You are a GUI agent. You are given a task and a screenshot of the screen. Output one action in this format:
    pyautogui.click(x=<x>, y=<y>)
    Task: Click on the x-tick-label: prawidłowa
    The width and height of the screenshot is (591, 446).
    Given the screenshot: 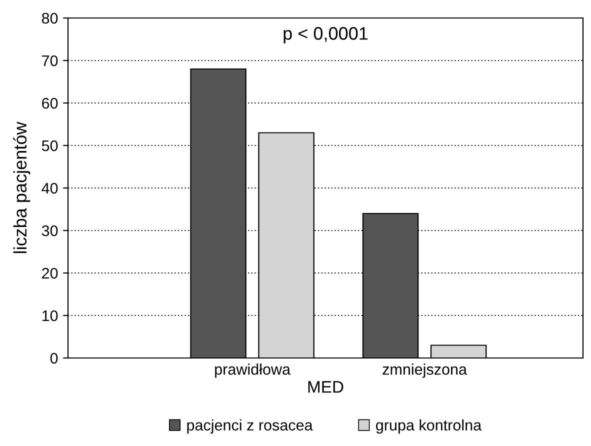 What is the action you would take?
    pyautogui.click(x=253, y=371)
    